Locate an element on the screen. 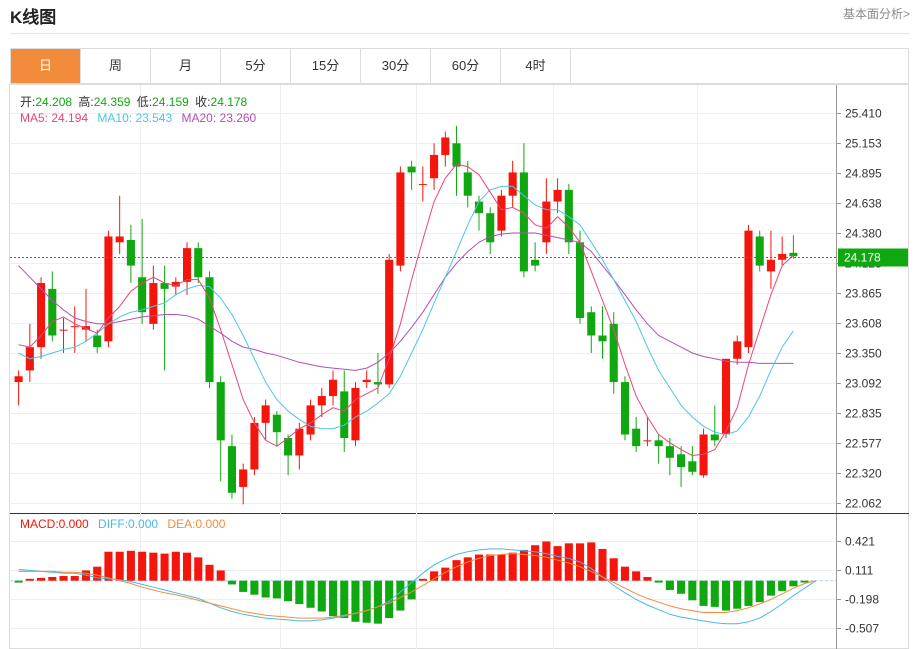 This screenshot has width=918, height=649. tab-60min: 60分 is located at coordinates (466, 66).